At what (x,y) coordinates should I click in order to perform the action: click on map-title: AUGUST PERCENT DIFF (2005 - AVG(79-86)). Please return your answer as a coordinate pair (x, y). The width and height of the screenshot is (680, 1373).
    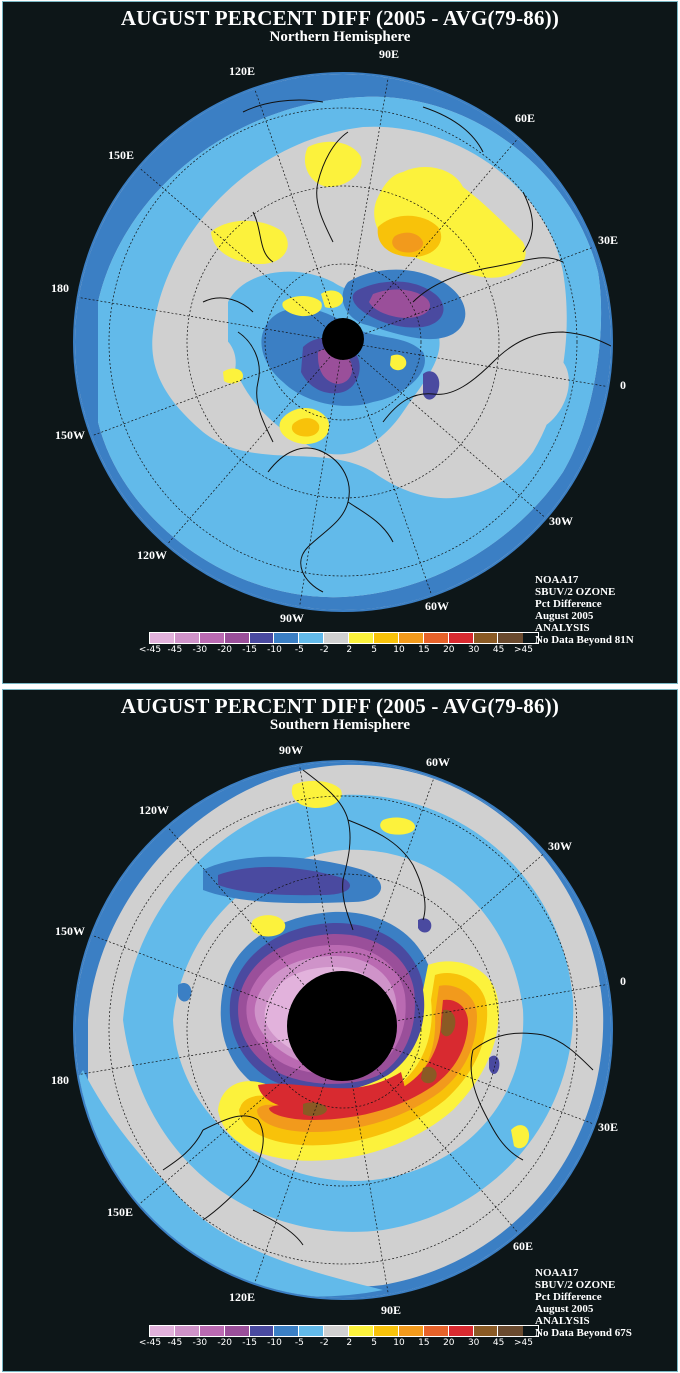
    Looking at the image, I should click on (340, 706).